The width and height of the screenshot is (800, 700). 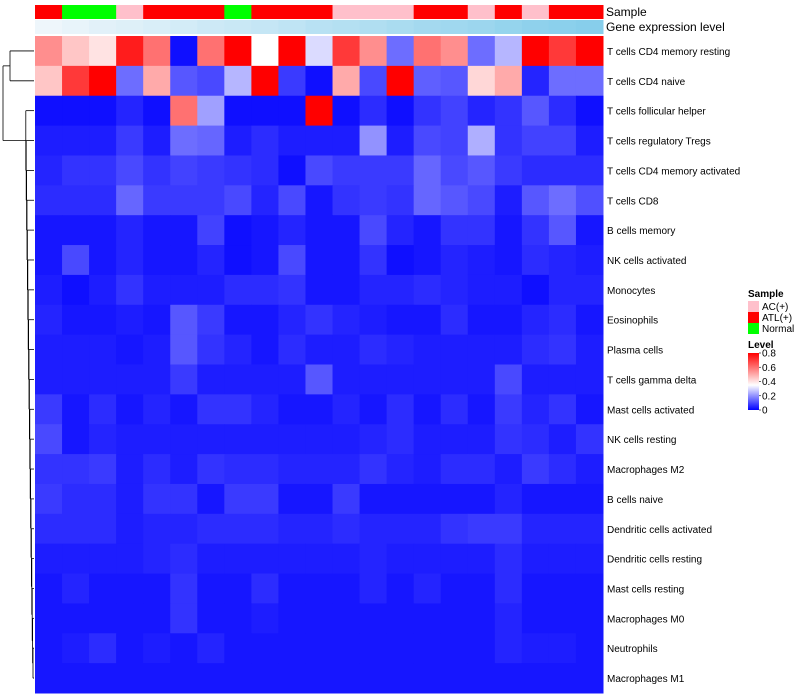 What do you see at coordinates (659, 142) in the screenshot?
I see `row-label: T cells regulatory Tregs` at bounding box center [659, 142].